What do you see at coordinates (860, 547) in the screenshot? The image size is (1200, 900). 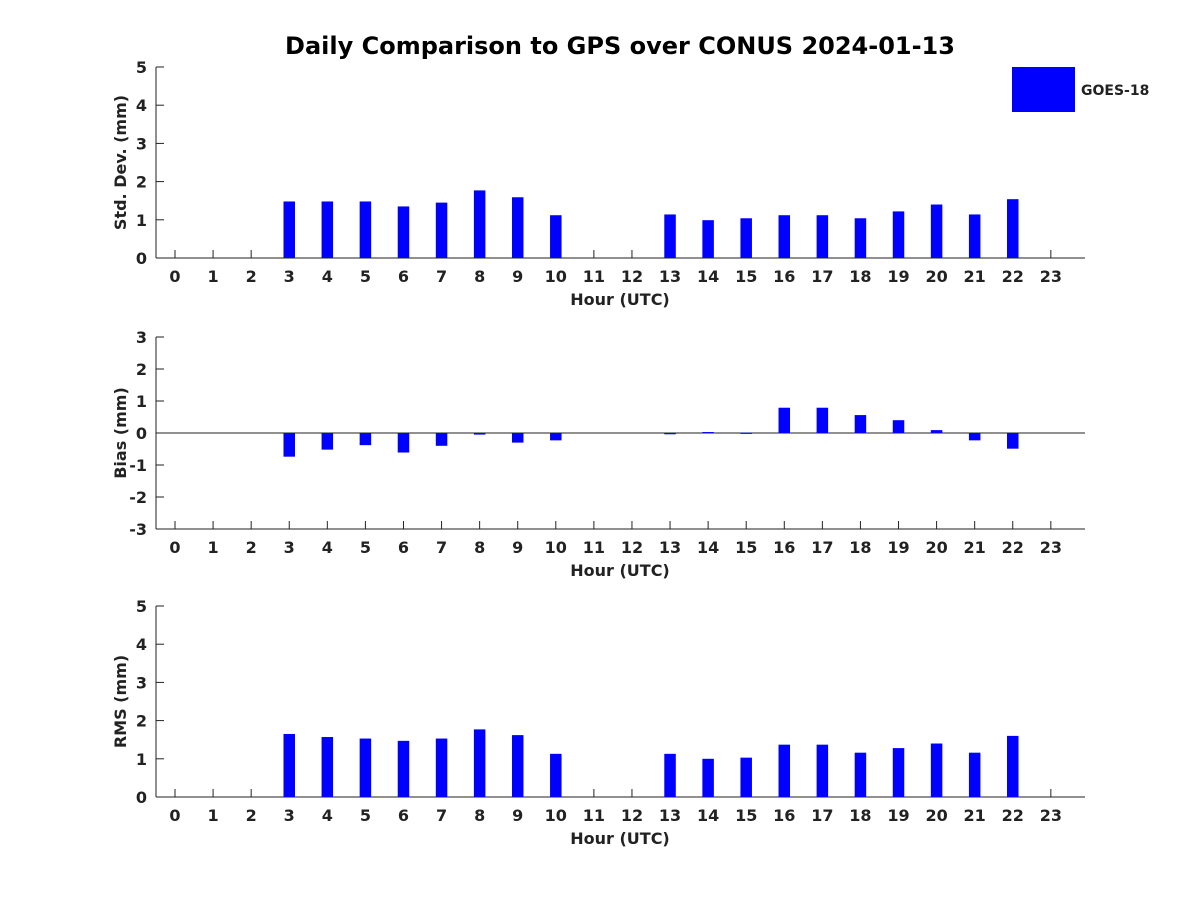 I see `x-tick-label-bias: 18` at bounding box center [860, 547].